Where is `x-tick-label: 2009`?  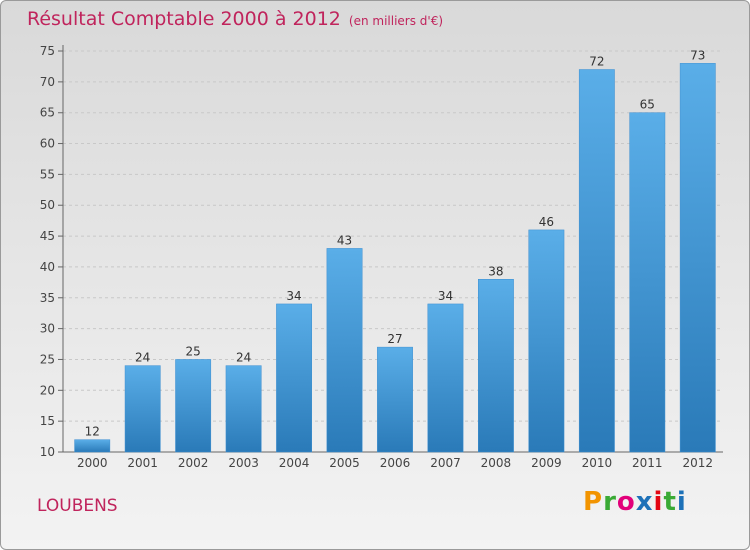 x-tick-label: 2009 is located at coordinates (546, 463).